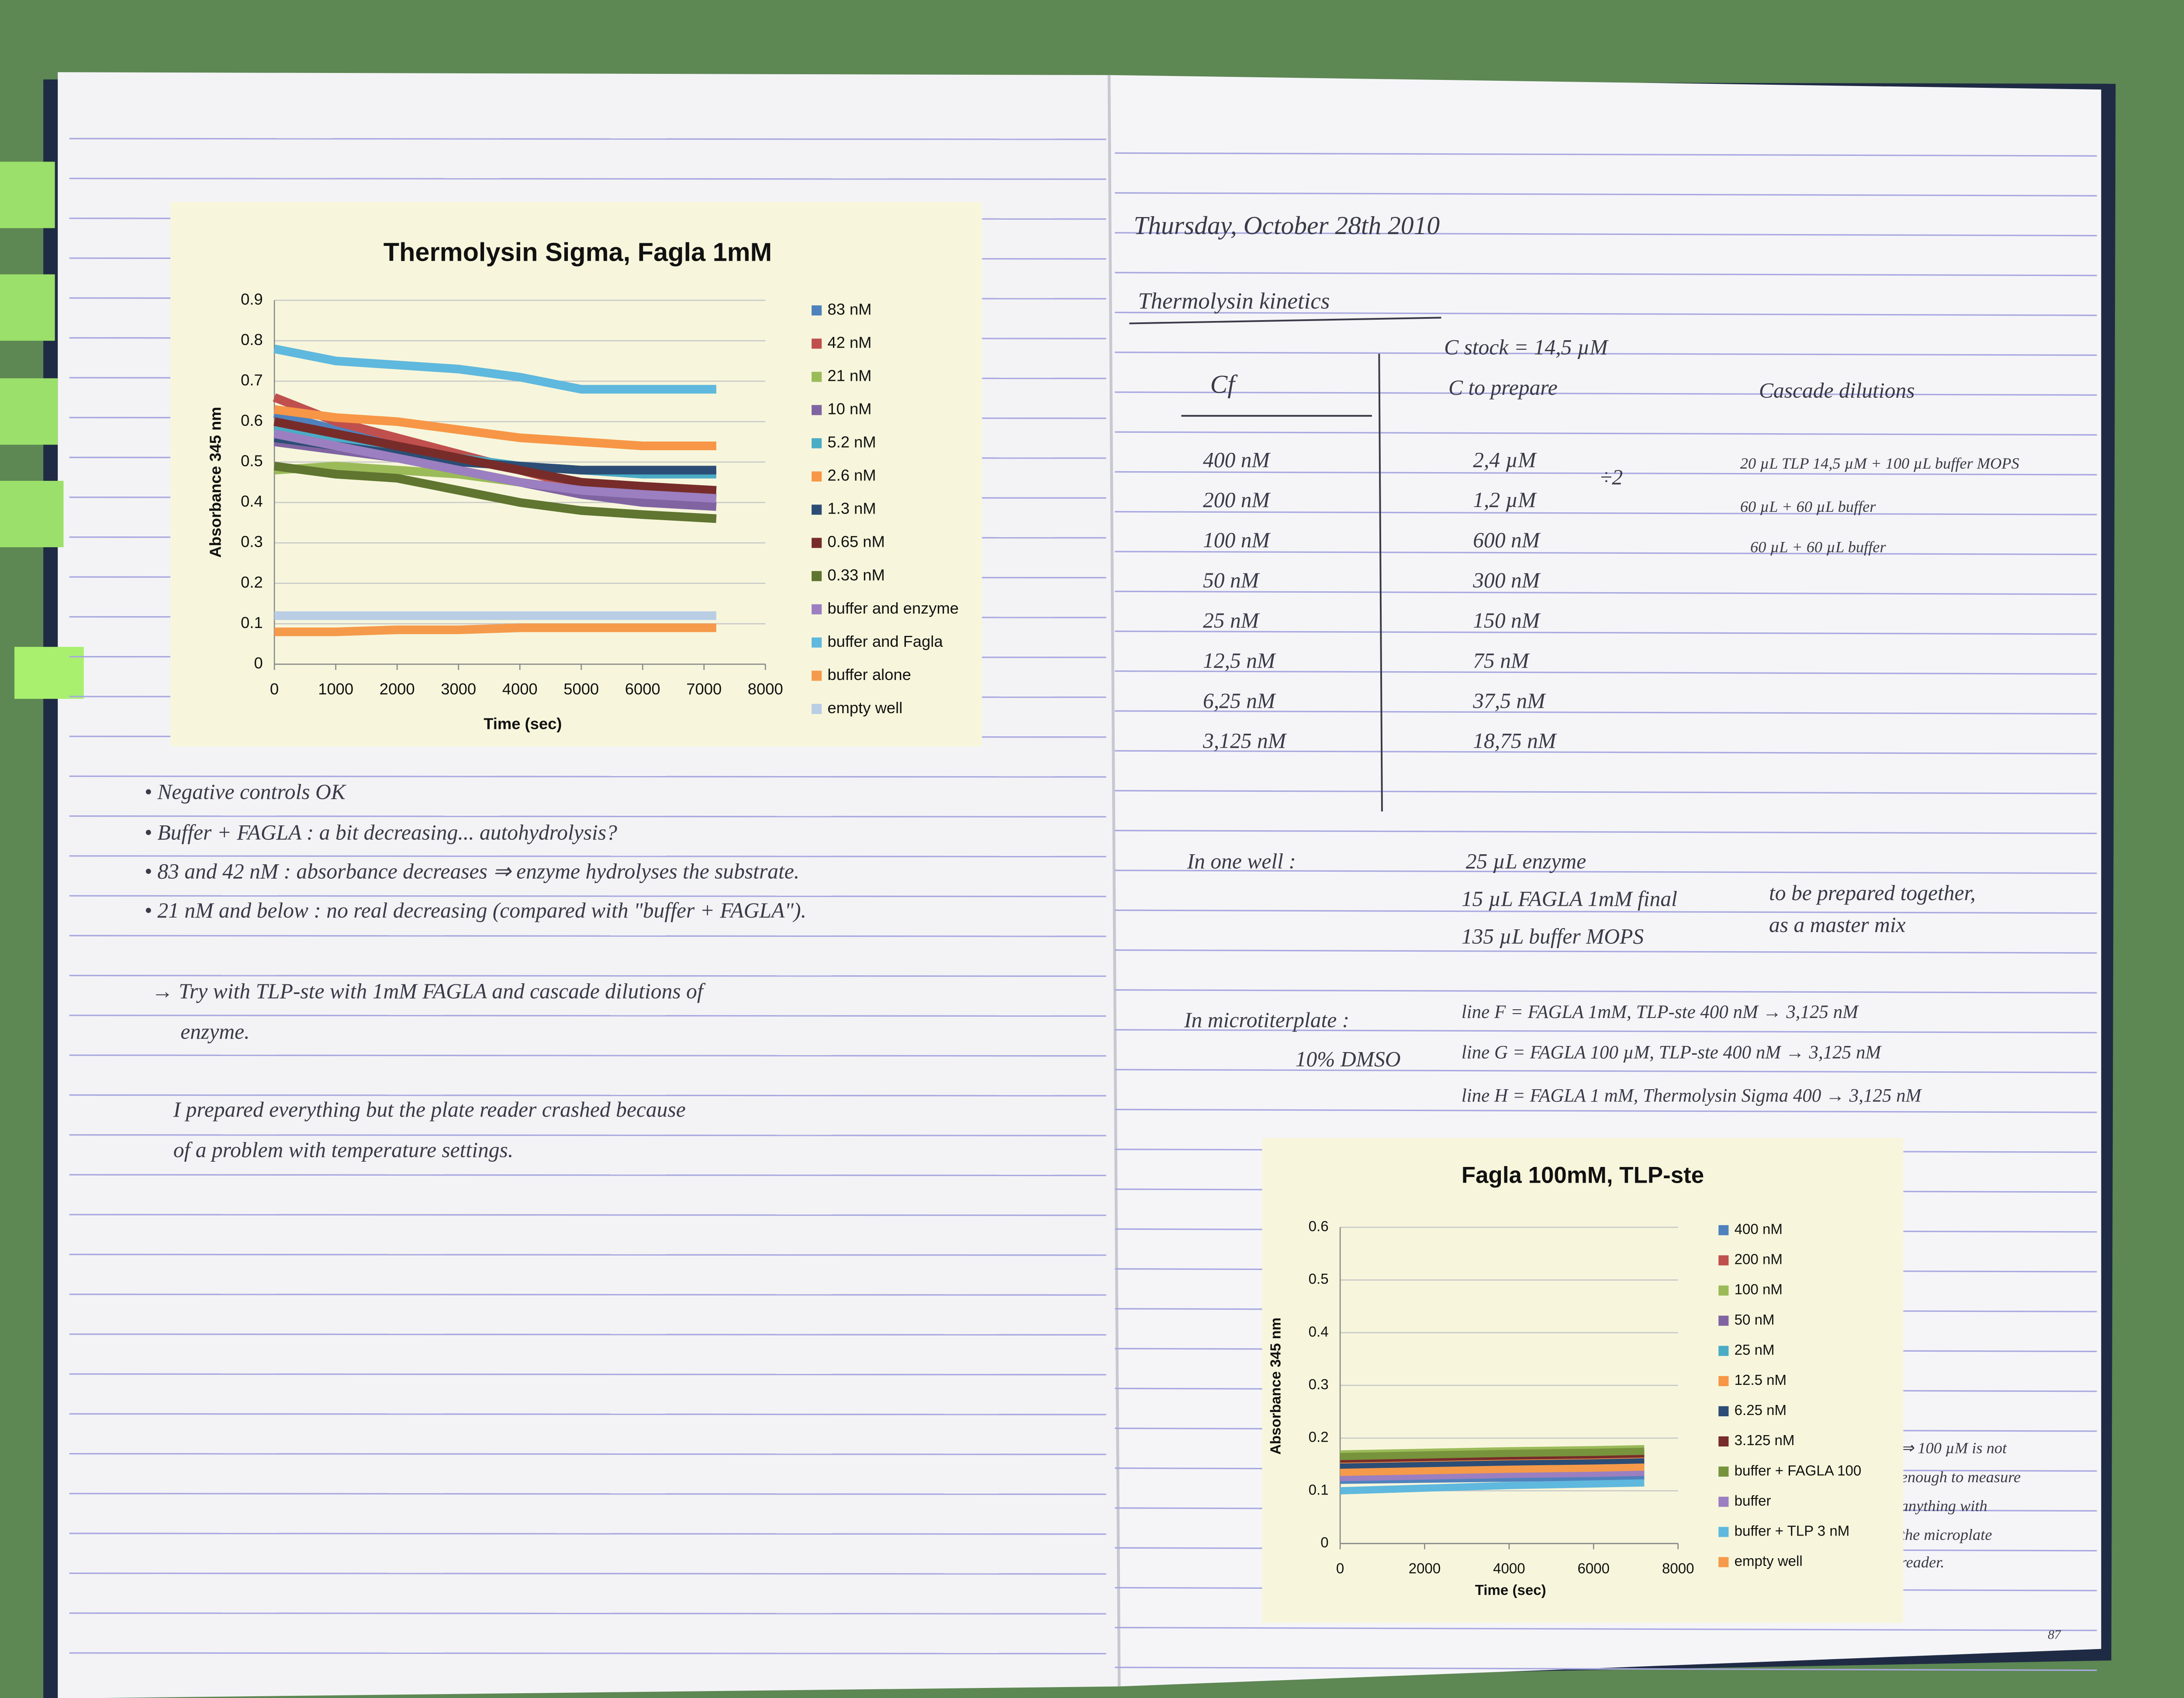 This screenshot has width=2184, height=1698. I want to click on chart-note: ⇒ 100 µM is not, so click(1954, 1448).